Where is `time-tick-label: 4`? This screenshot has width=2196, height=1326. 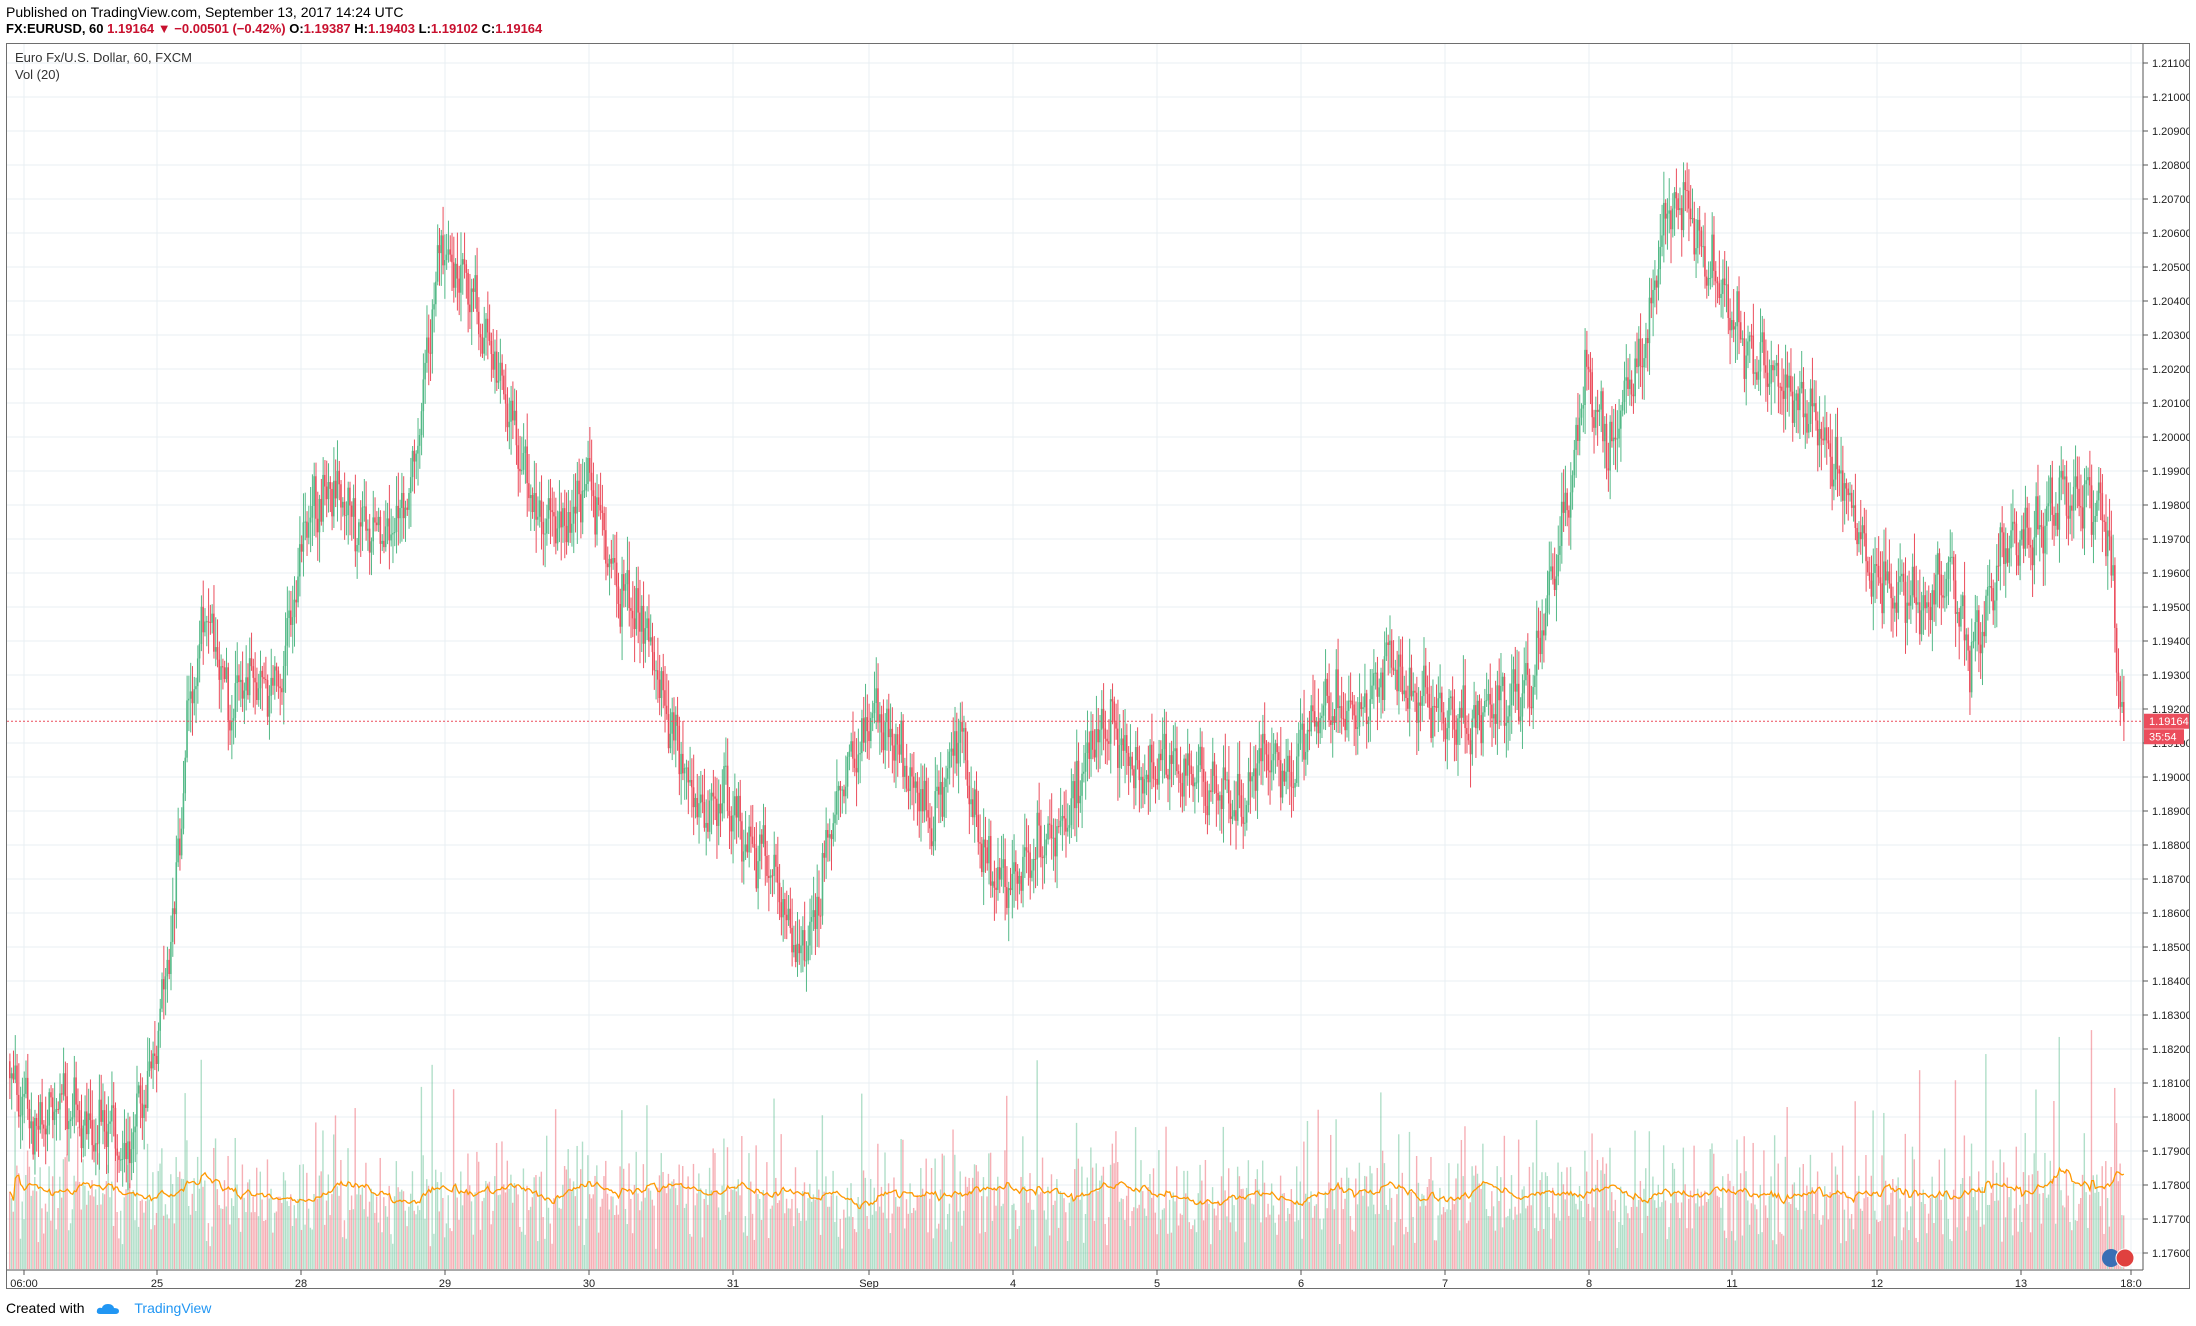
time-tick-label: 4 is located at coordinates (1013, 1283).